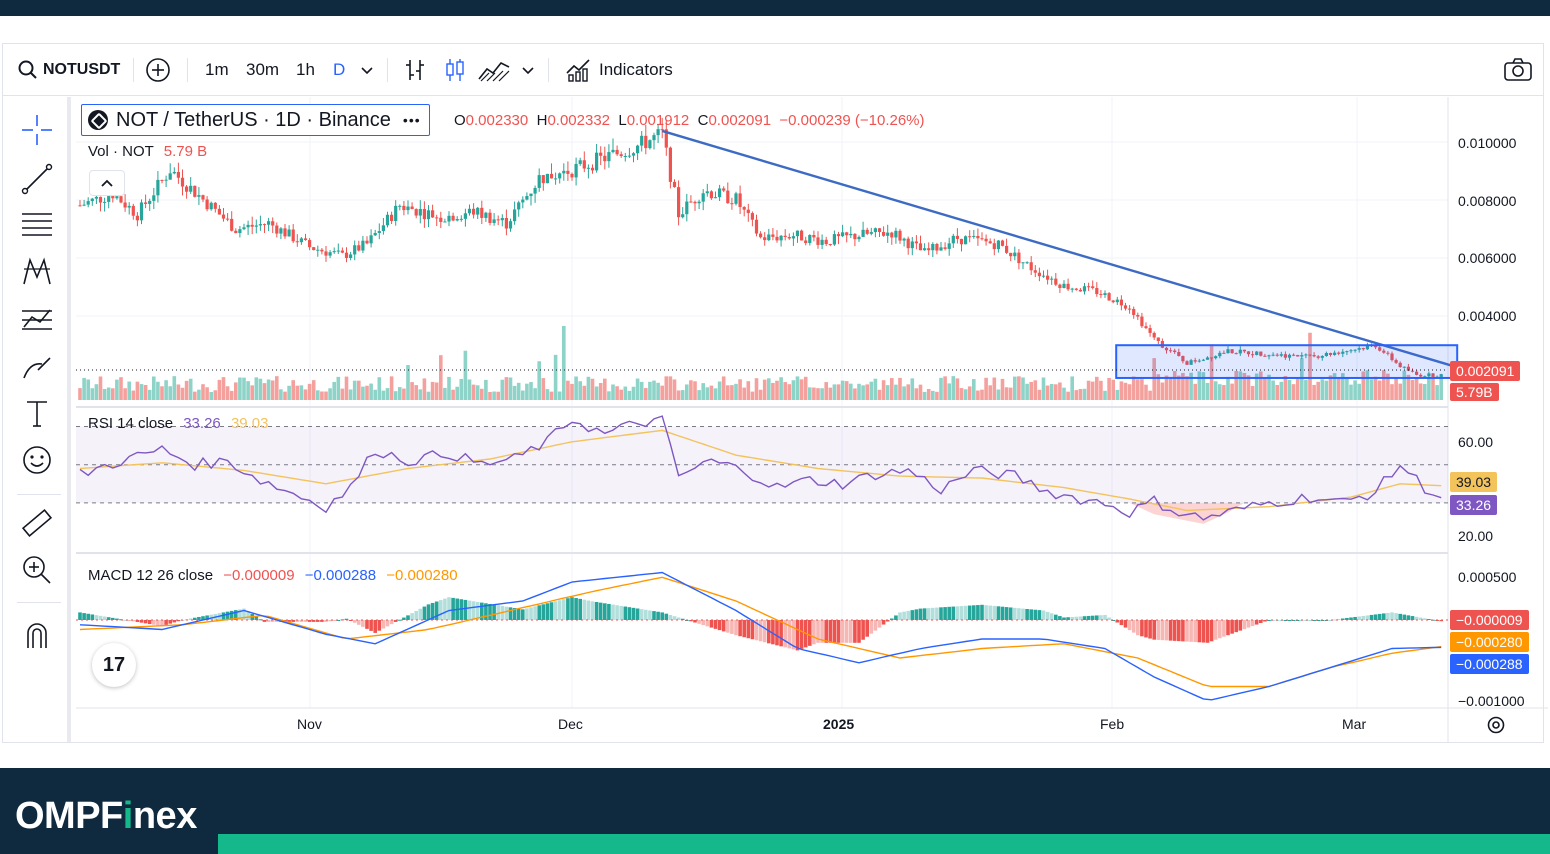 The height and width of the screenshot is (854, 1550). What do you see at coordinates (455, 70) in the screenshot?
I see `candles-style-button` at bounding box center [455, 70].